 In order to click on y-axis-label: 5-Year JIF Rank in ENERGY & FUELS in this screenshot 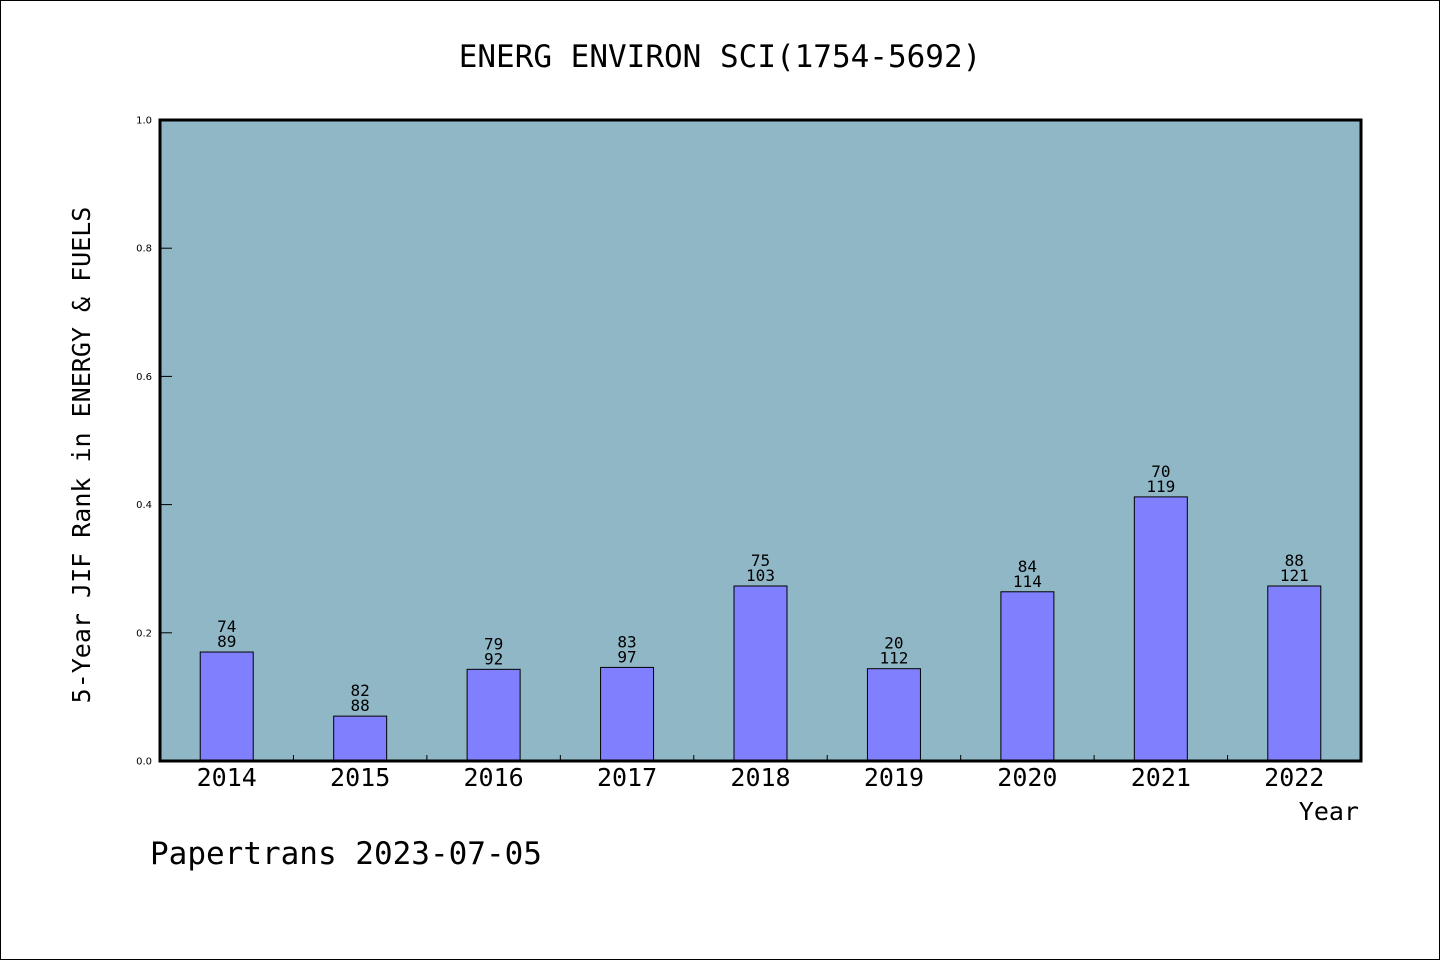, I will do `click(81, 455)`.